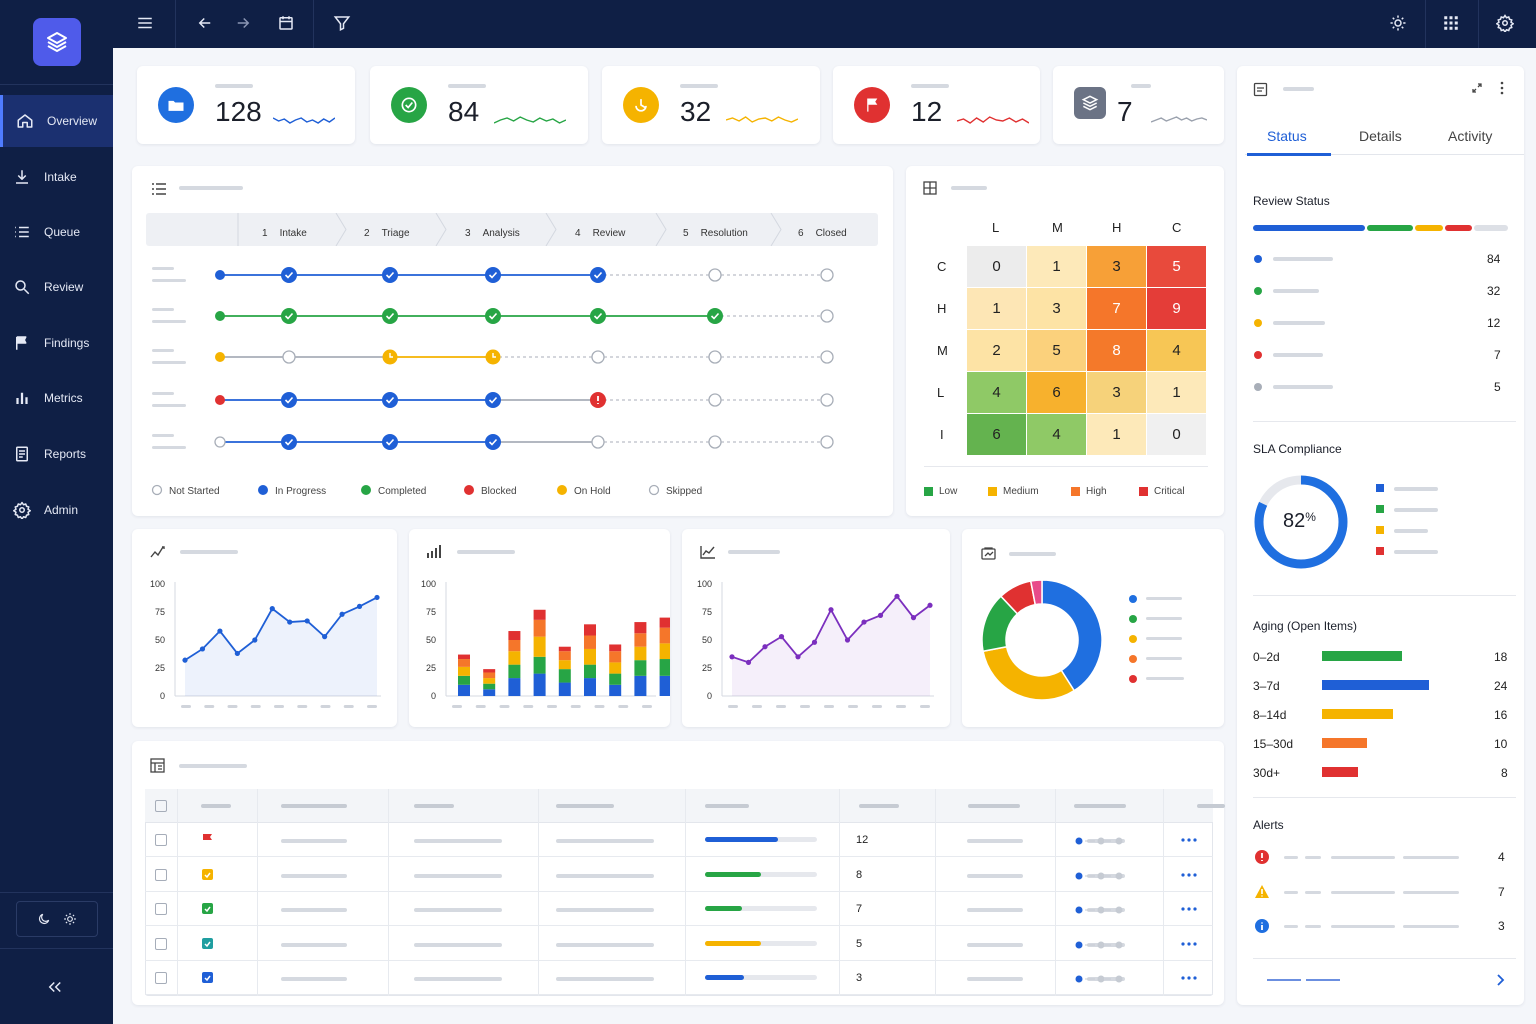  What do you see at coordinates (1323, 980) in the screenshot?
I see `view-all-link` at bounding box center [1323, 980].